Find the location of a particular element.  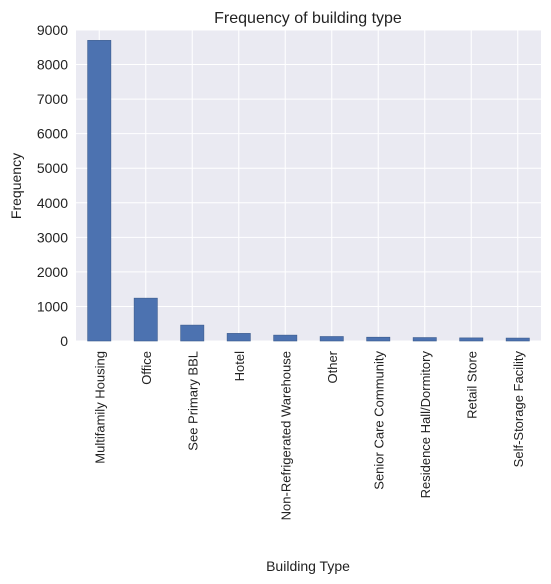

y-tick-label: 6000 is located at coordinates (52, 134).